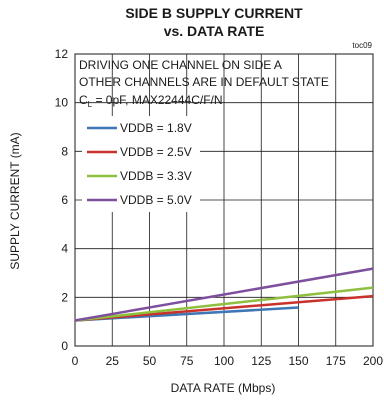 The image size is (384, 402). Describe the element at coordinates (156, 176) in the screenshot. I see `legend-label: VDDB = 3.3V` at that location.